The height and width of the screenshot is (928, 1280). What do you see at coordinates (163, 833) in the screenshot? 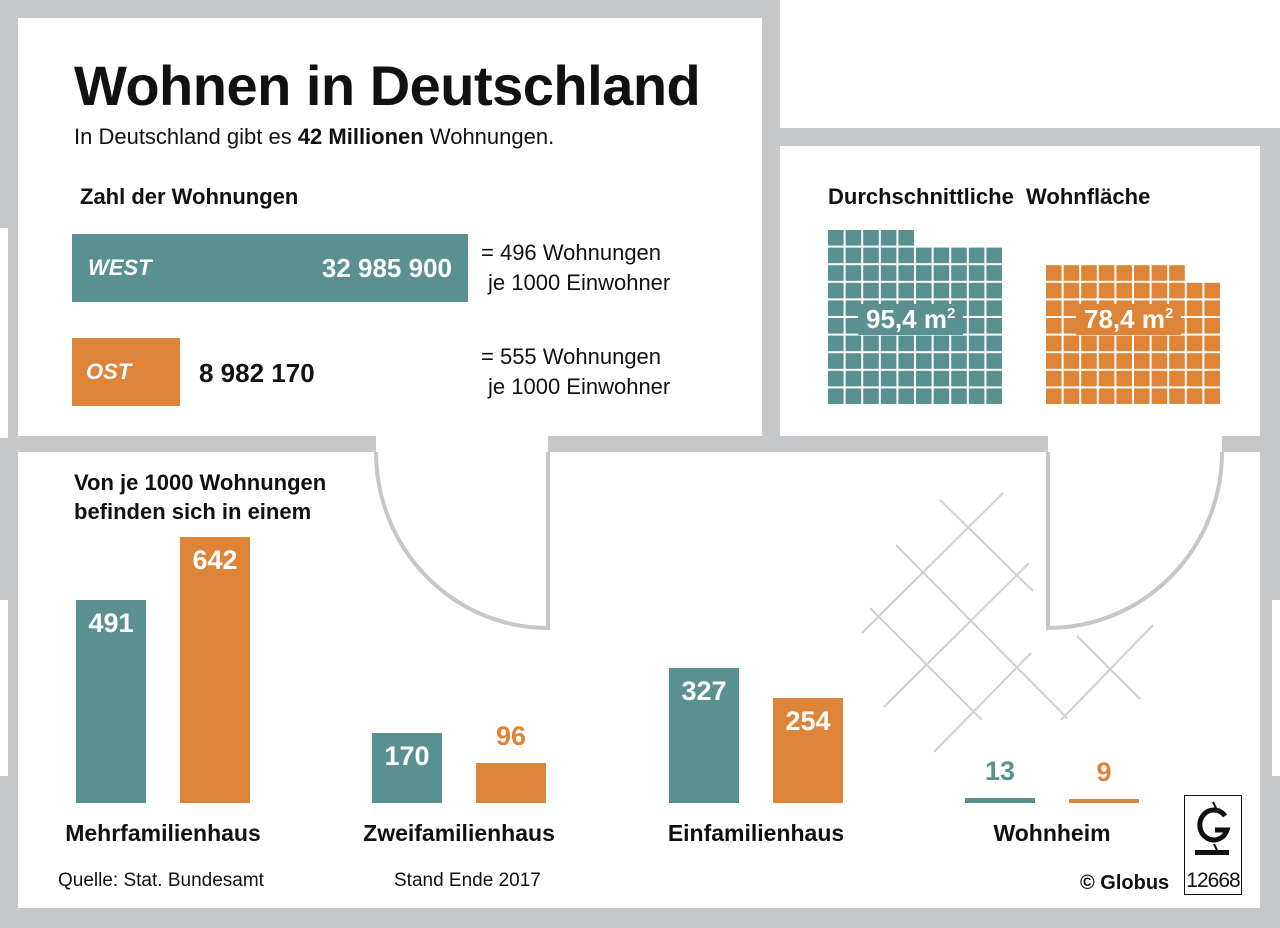
I see `category-label: Mehrfamilienhaus` at bounding box center [163, 833].